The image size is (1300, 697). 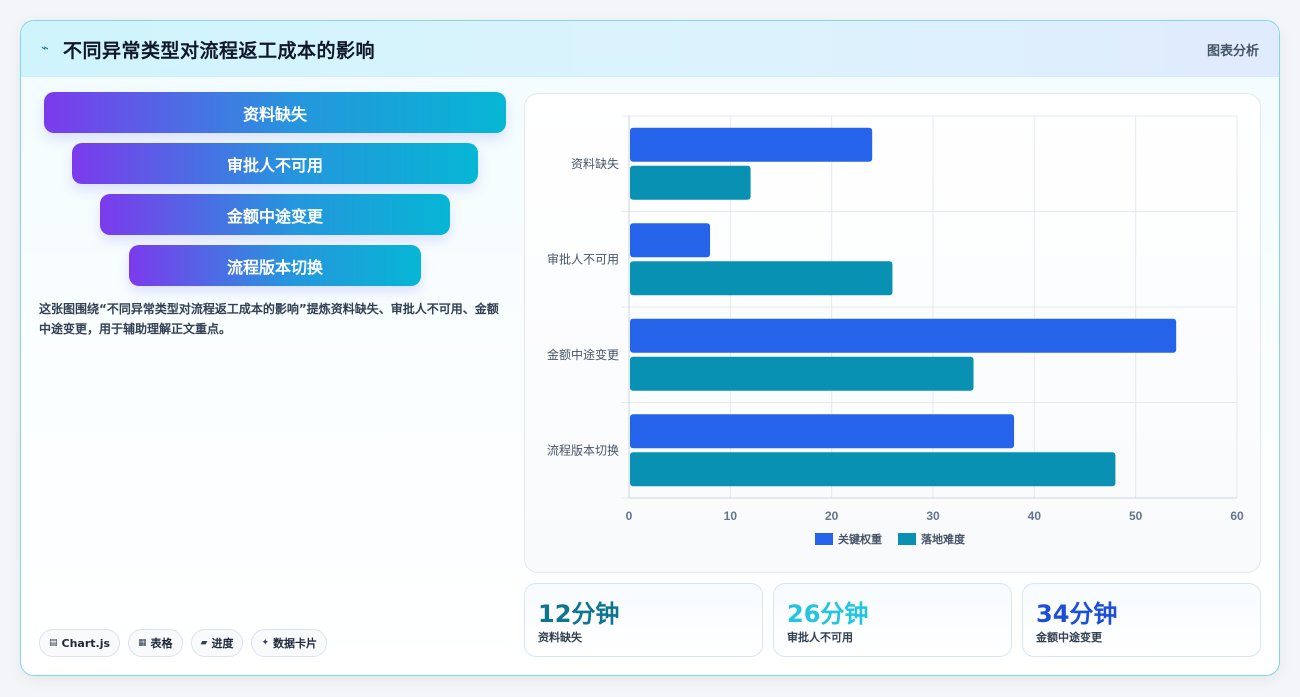 What do you see at coordinates (629, 516) in the screenshot?
I see `x-tick-label: 0` at bounding box center [629, 516].